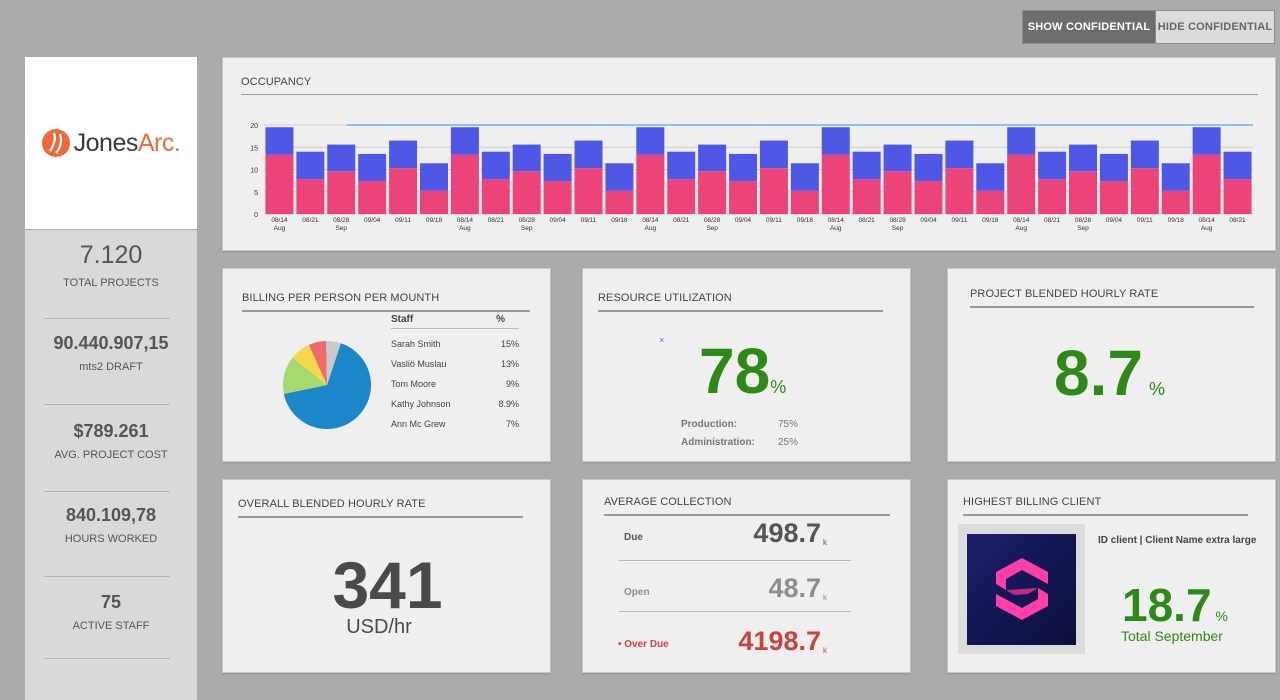  What do you see at coordinates (722, 641) in the screenshot?
I see `collection-row-over-due: • Over Due 4198.7 k` at bounding box center [722, 641].